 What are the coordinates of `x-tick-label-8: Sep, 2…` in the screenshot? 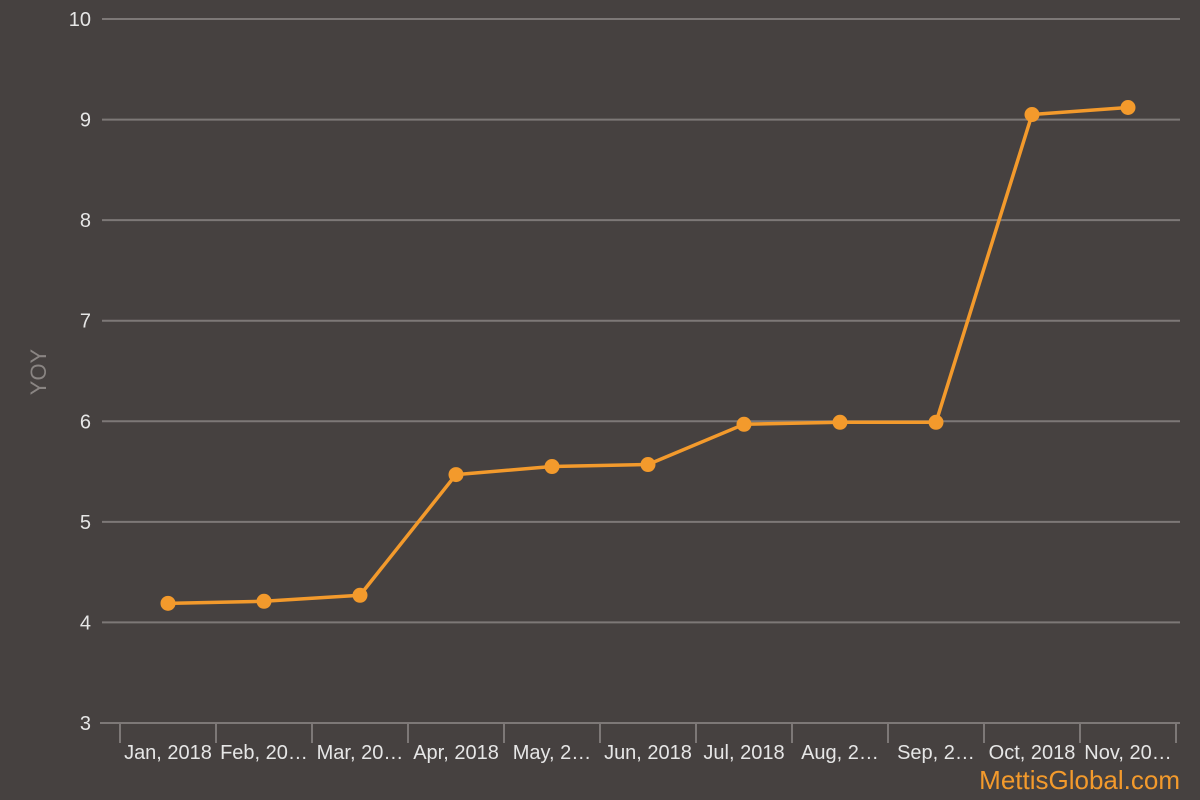 It's located at (936, 753).